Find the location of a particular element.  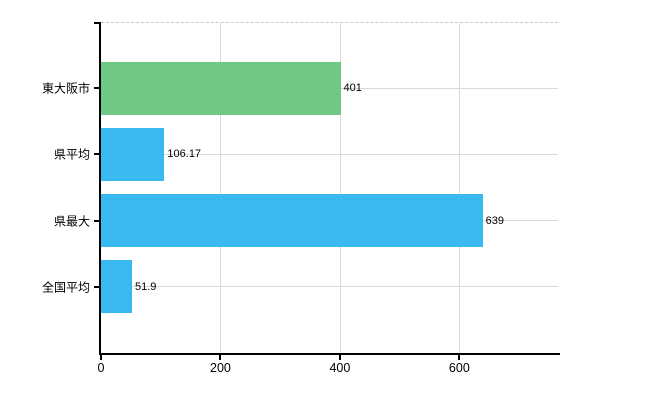

category-label: 県最大 is located at coordinates (71, 221).